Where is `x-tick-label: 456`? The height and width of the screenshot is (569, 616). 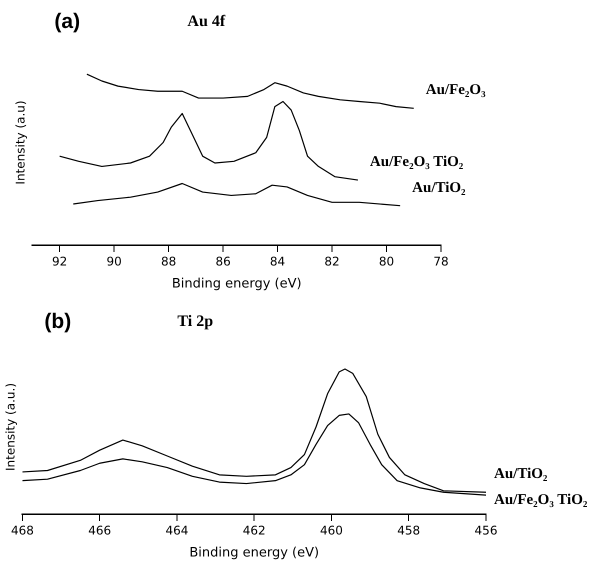 x-tick-label: 456 is located at coordinates (486, 530).